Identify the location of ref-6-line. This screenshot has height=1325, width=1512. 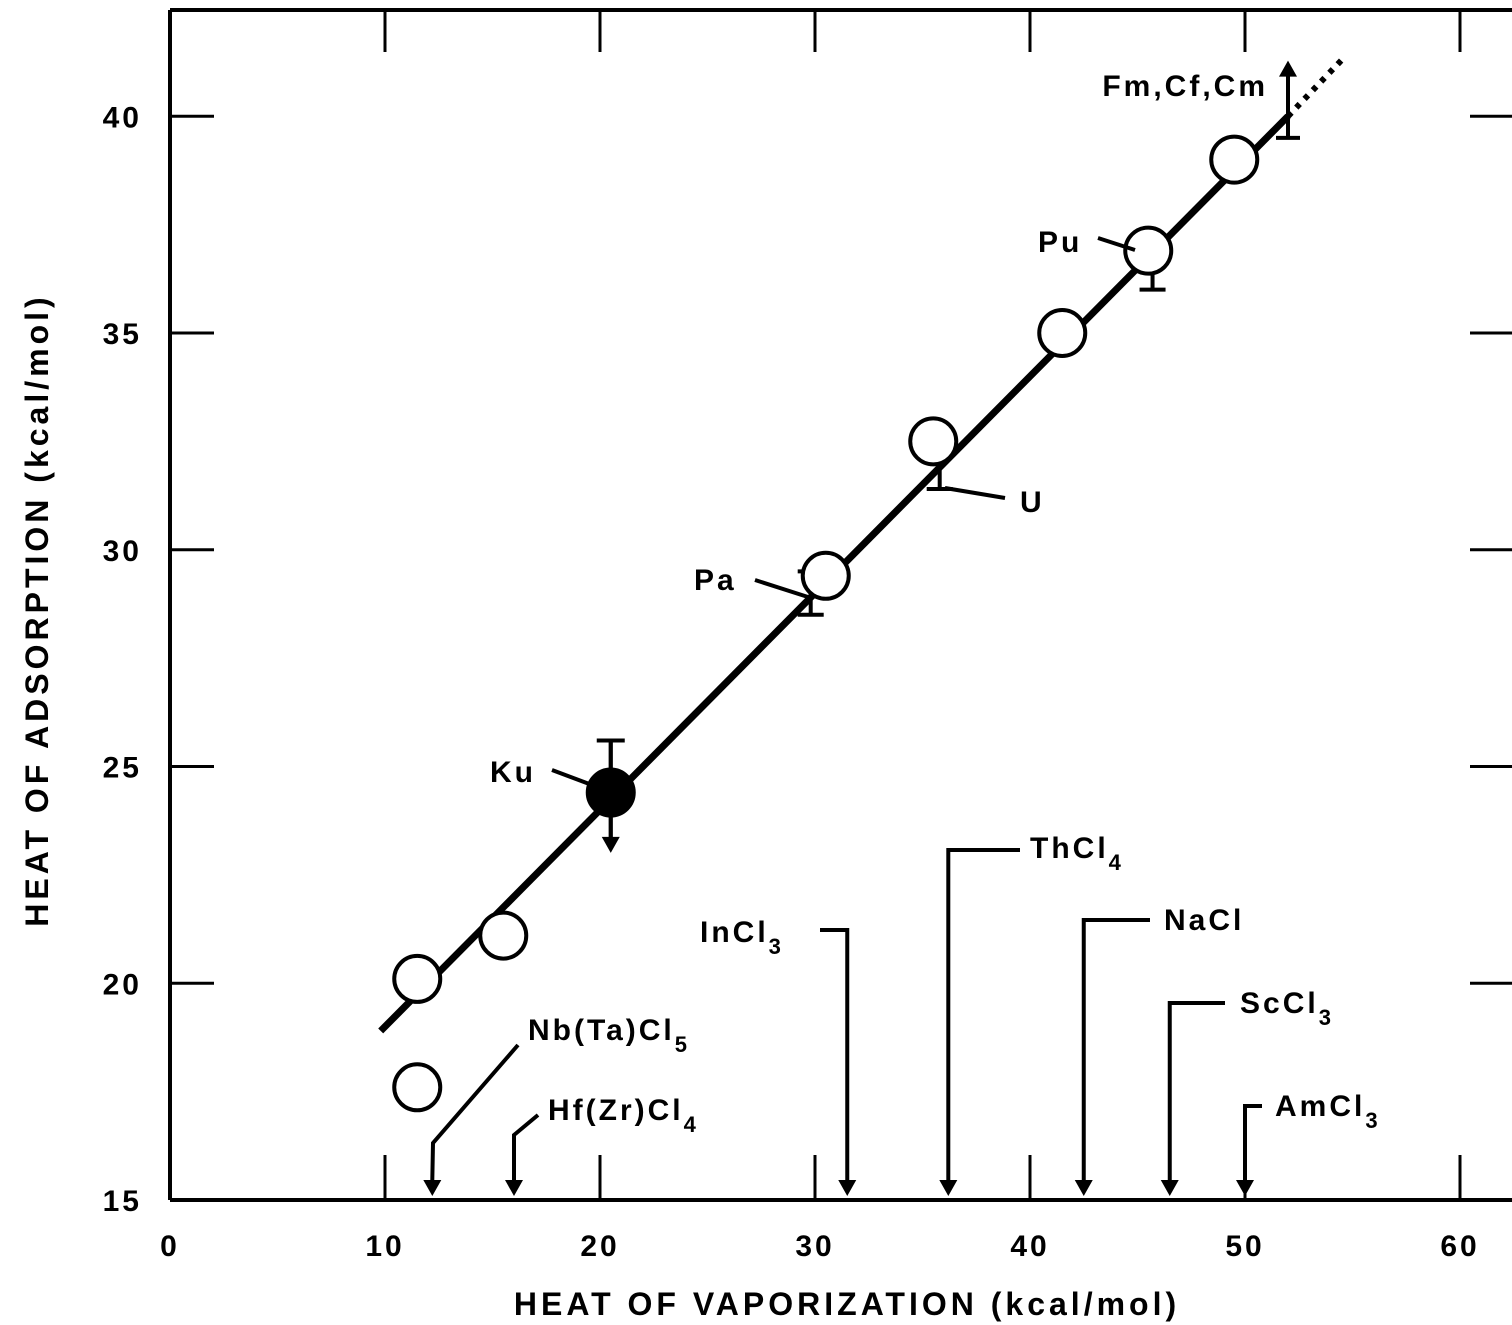
(1252, 1142).